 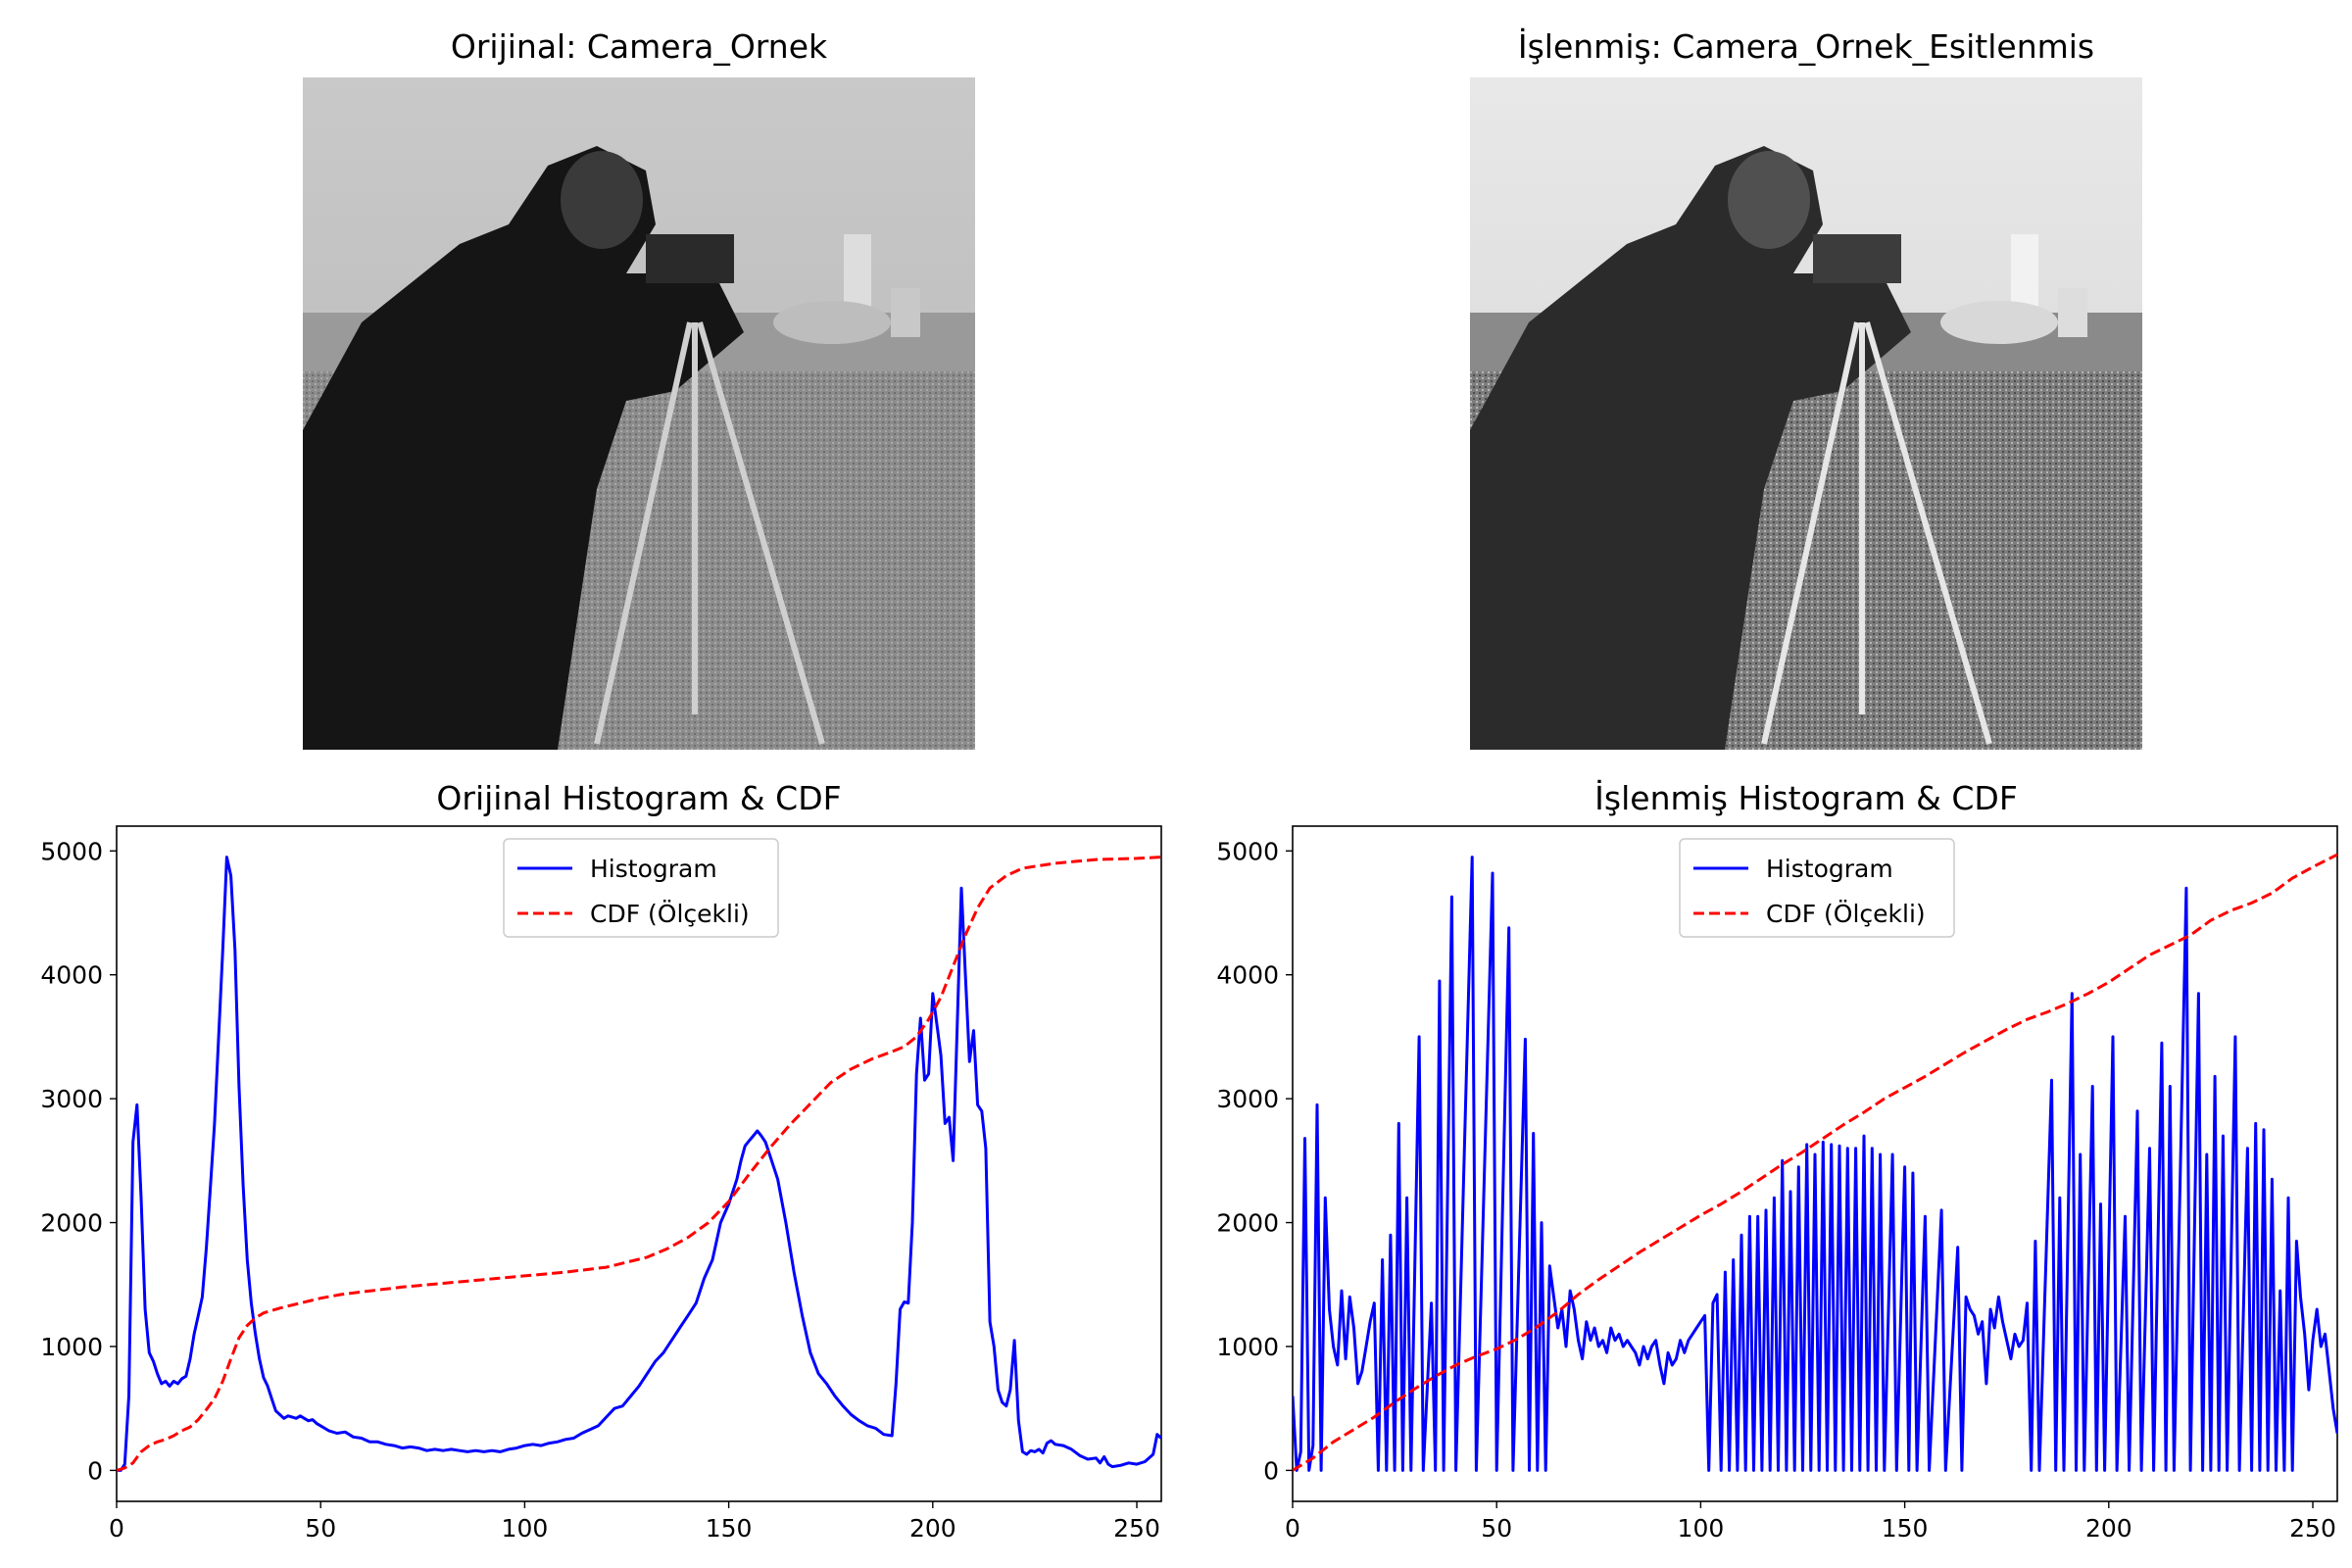 I want to click on processed-image, so click(x=1806, y=413).